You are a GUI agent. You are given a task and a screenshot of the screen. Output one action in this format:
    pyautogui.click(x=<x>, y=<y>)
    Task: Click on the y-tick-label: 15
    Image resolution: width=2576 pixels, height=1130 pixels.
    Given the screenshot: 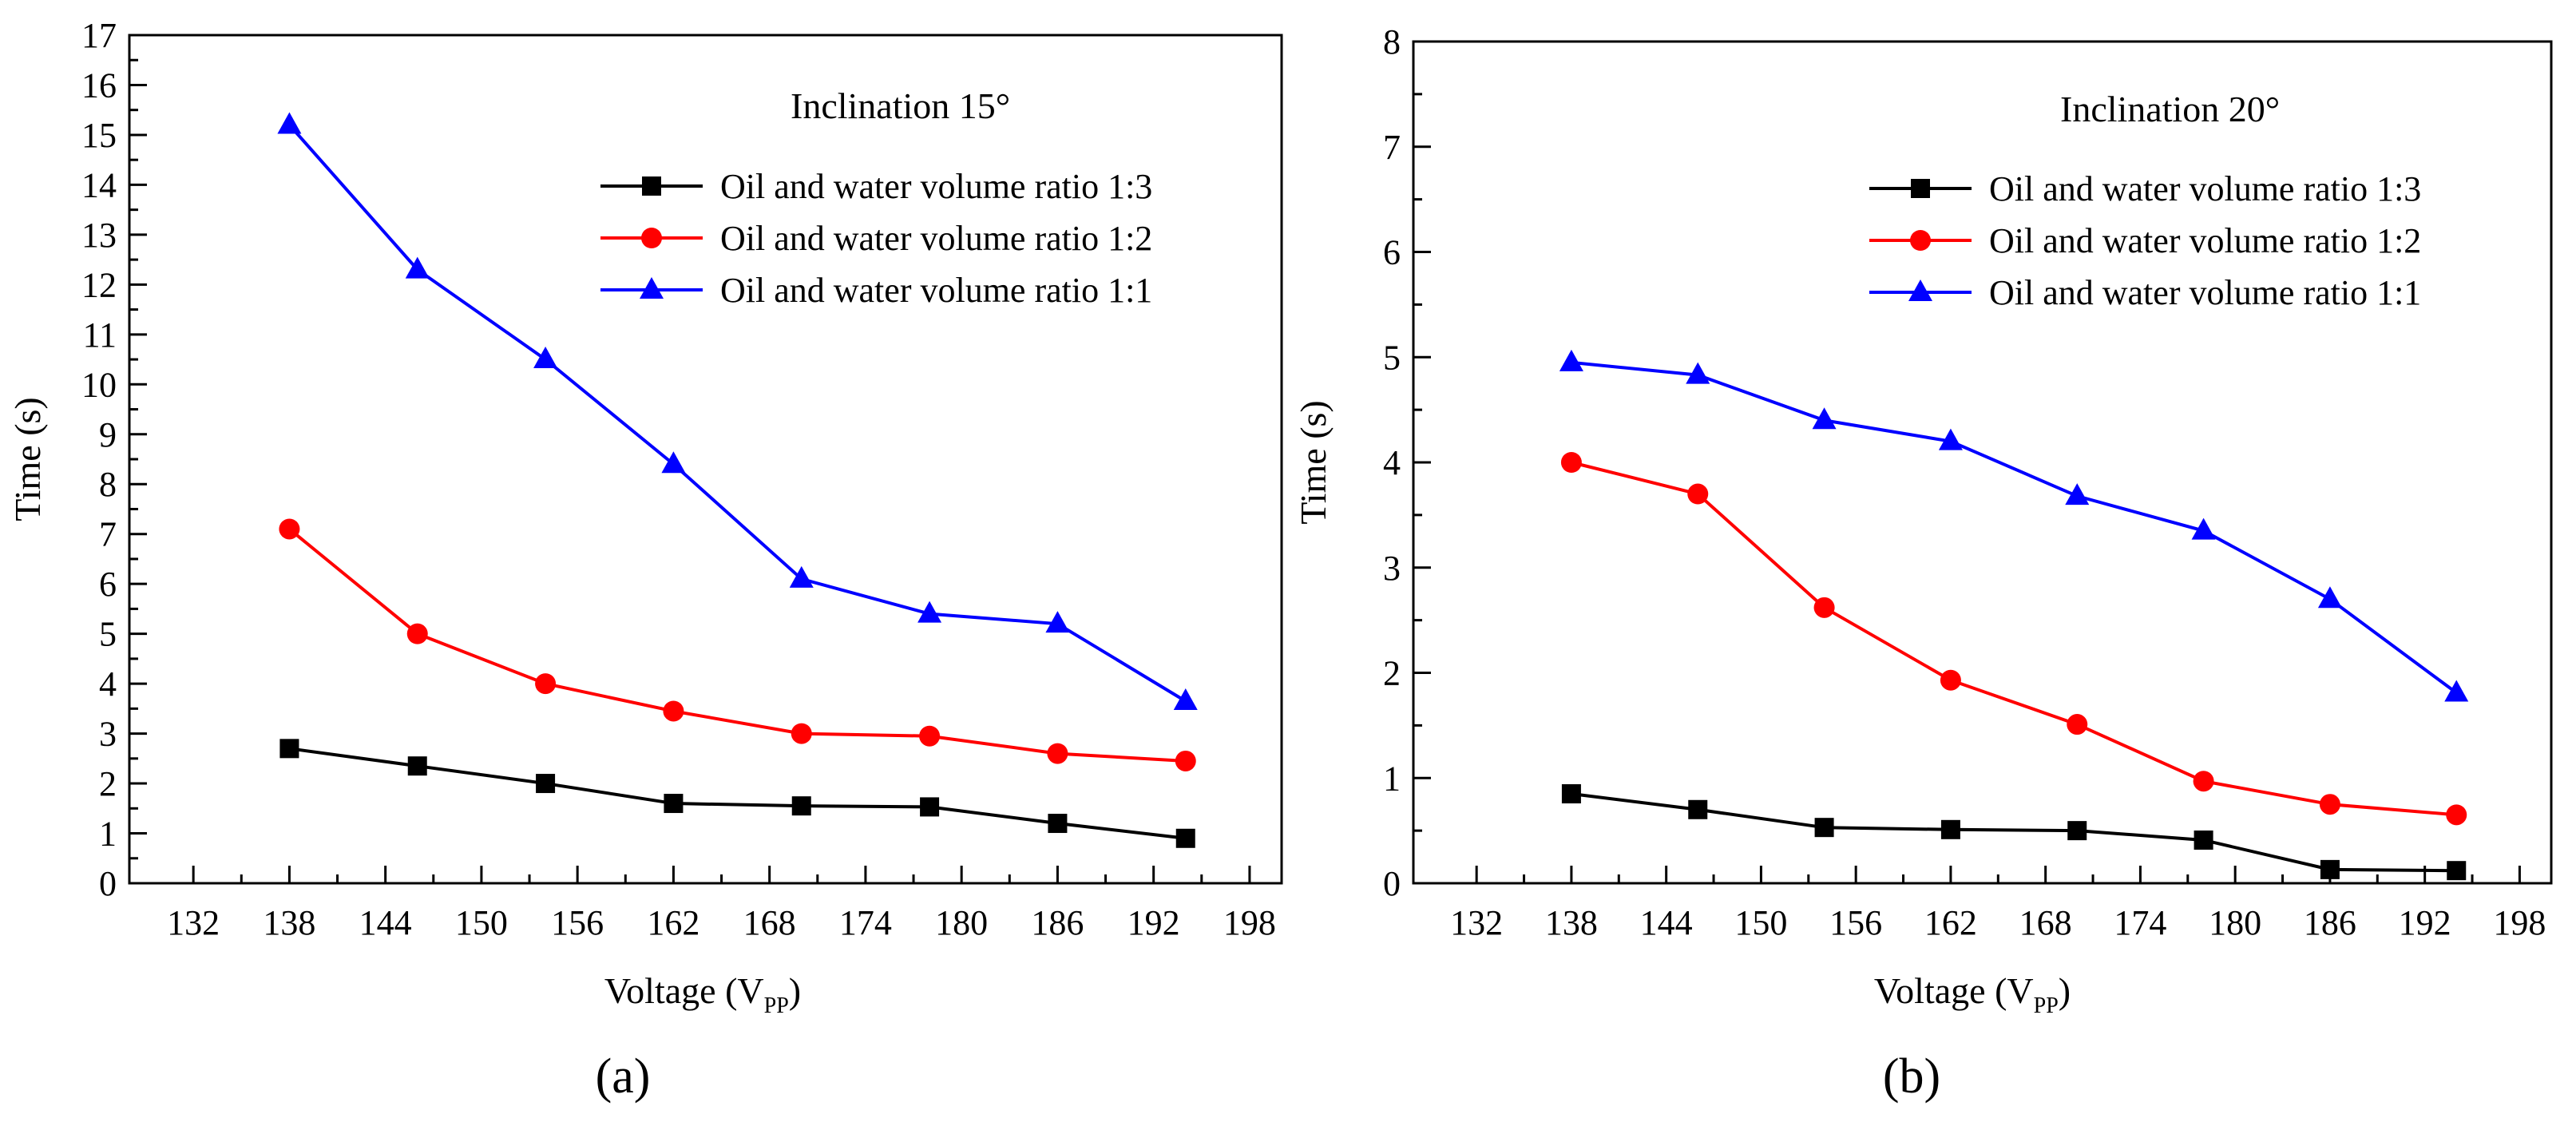 What is the action you would take?
    pyautogui.click(x=99, y=135)
    